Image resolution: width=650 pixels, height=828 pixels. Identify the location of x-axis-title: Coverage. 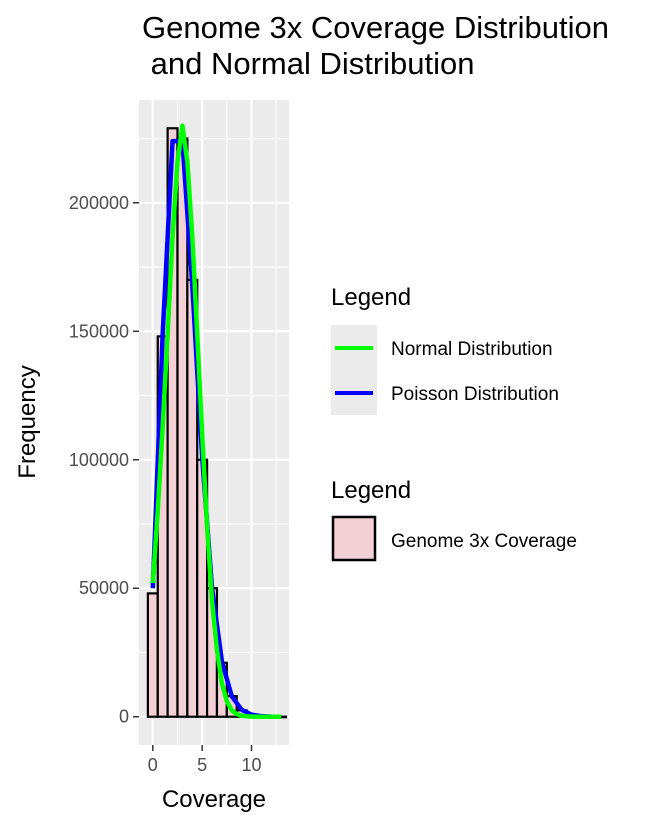
(214, 799).